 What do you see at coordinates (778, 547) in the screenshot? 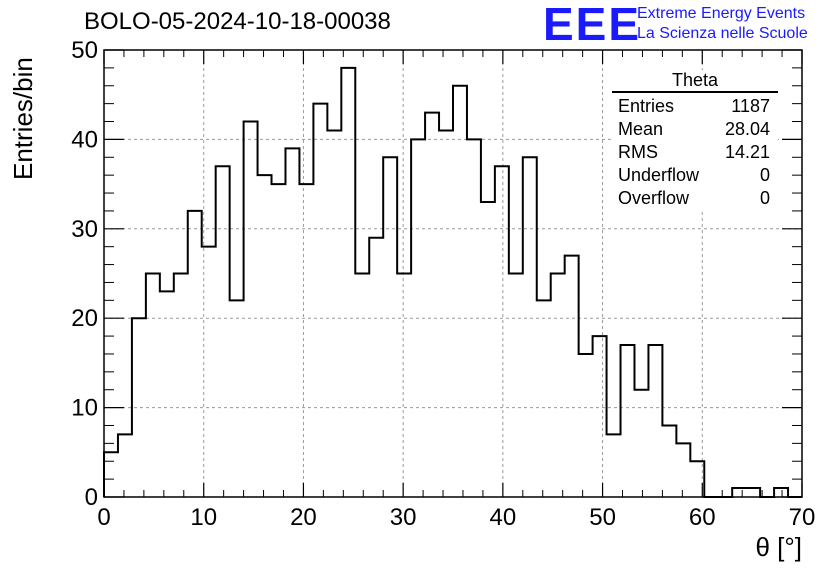
I see `x-axis-label: θ [°]` at bounding box center [778, 547].